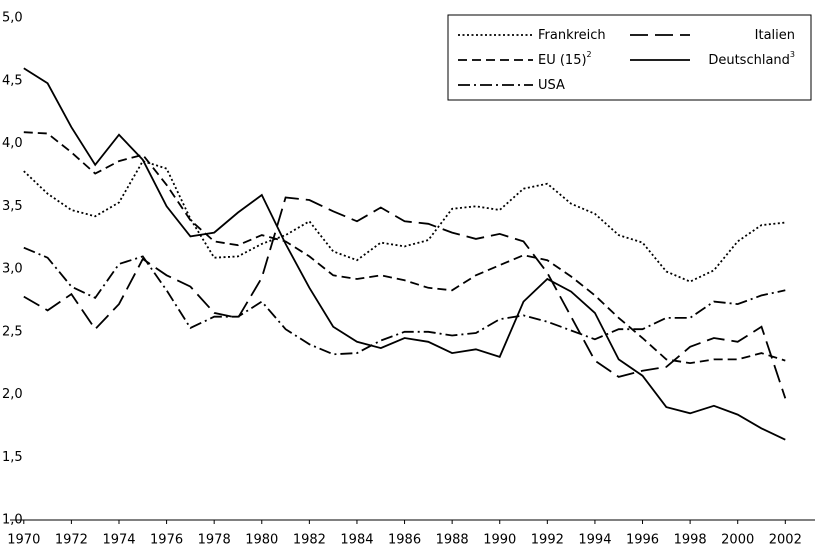  I want to click on y-tick-label: 4,5, so click(12, 80).